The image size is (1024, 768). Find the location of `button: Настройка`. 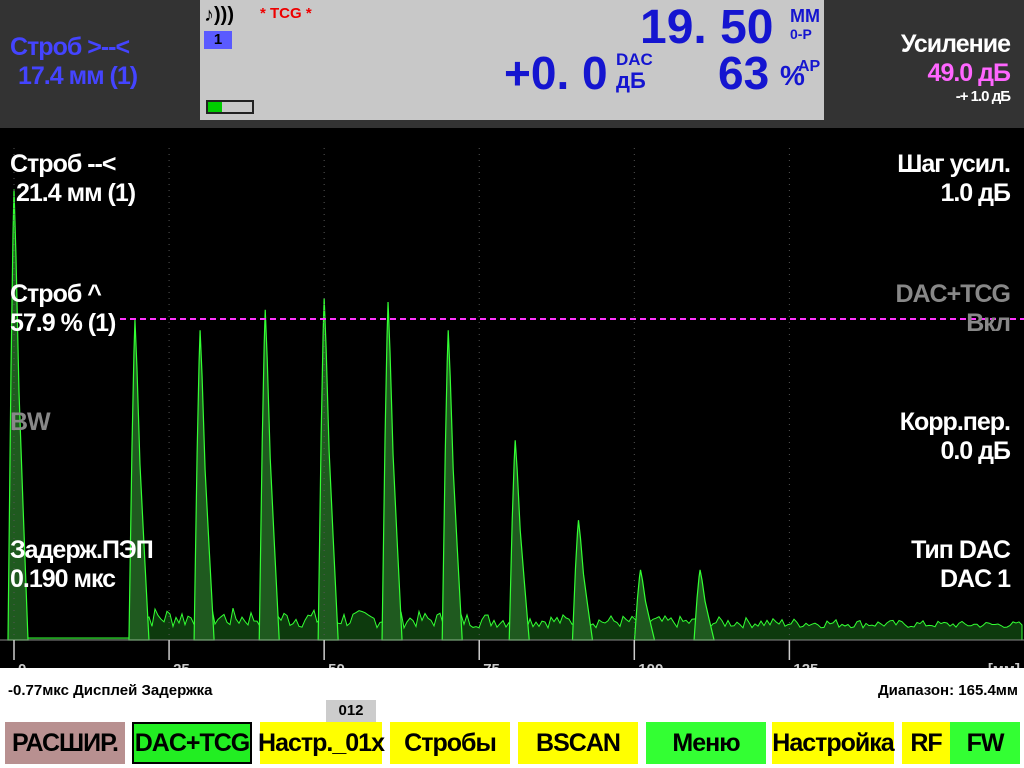

button: Настройка is located at coordinates (833, 743).